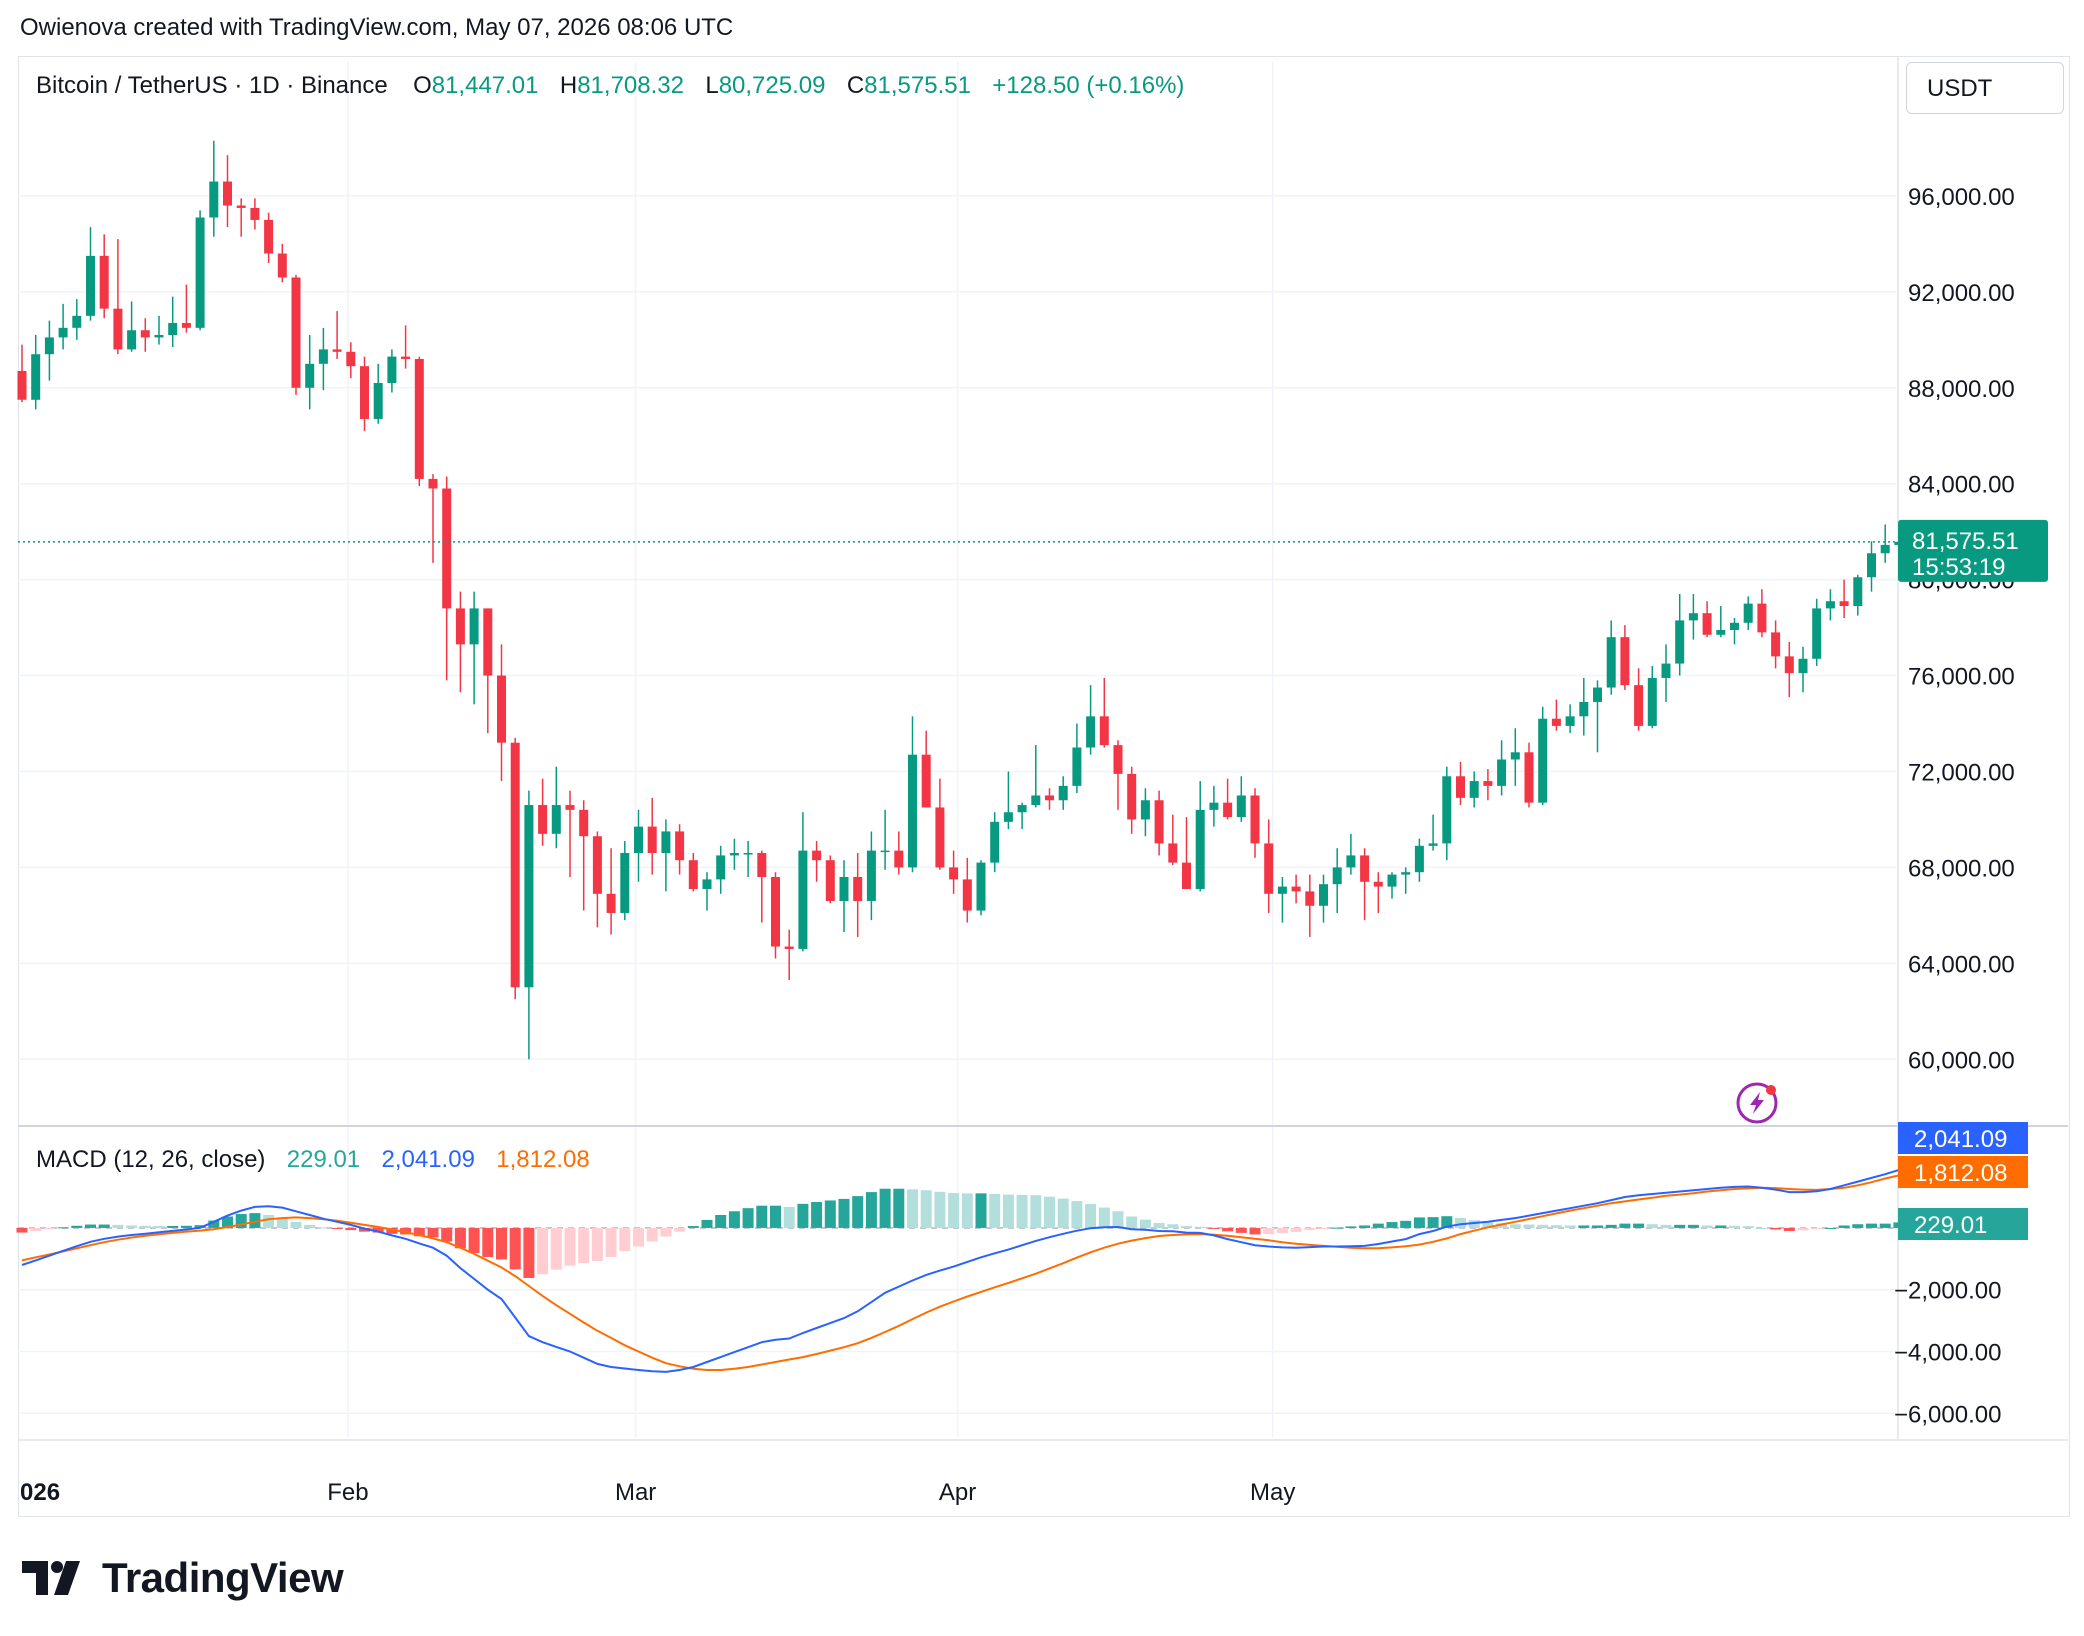  Describe the element at coordinates (1961, 1060) in the screenshot. I see `price-tick-label: 60,000.00` at that location.